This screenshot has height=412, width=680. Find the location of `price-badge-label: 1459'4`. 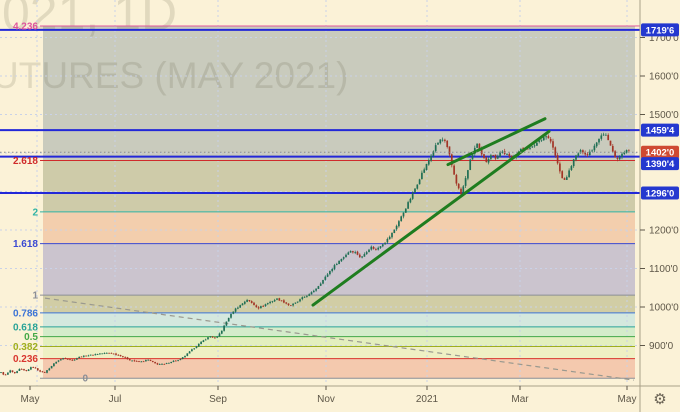

price-badge-label: 1459'4 is located at coordinates (660, 131).